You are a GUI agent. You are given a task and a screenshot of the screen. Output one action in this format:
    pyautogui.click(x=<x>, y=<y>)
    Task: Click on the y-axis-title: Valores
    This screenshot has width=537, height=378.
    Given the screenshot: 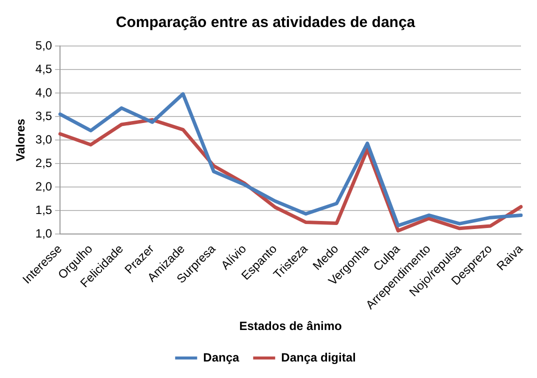 What is the action you would take?
    pyautogui.click(x=21, y=140)
    